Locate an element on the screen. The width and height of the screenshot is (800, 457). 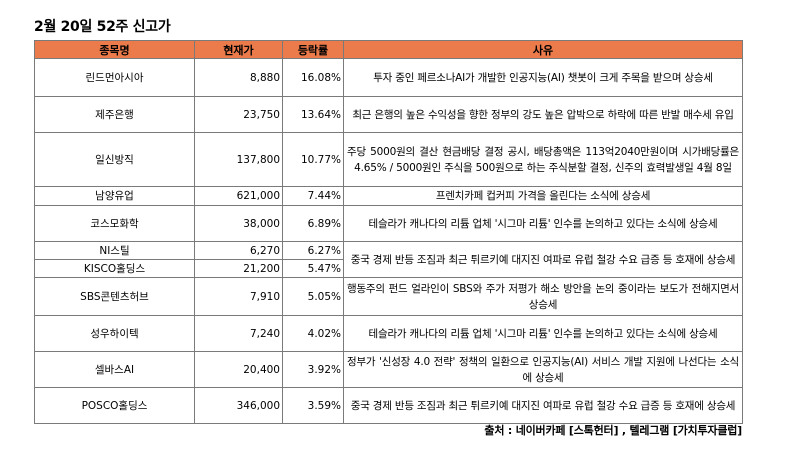
current-price: 621,000 is located at coordinates (238, 196).